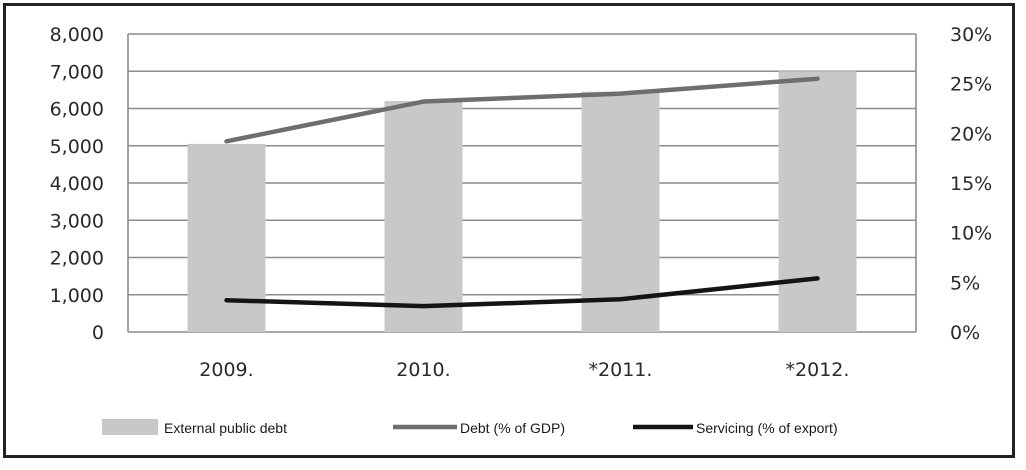 Image resolution: width=1026 pixels, height=470 pixels. What do you see at coordinates (77, 147) in the screenshot?
I see `left-tick-label: 5,000` at bounding box center [77, 147].